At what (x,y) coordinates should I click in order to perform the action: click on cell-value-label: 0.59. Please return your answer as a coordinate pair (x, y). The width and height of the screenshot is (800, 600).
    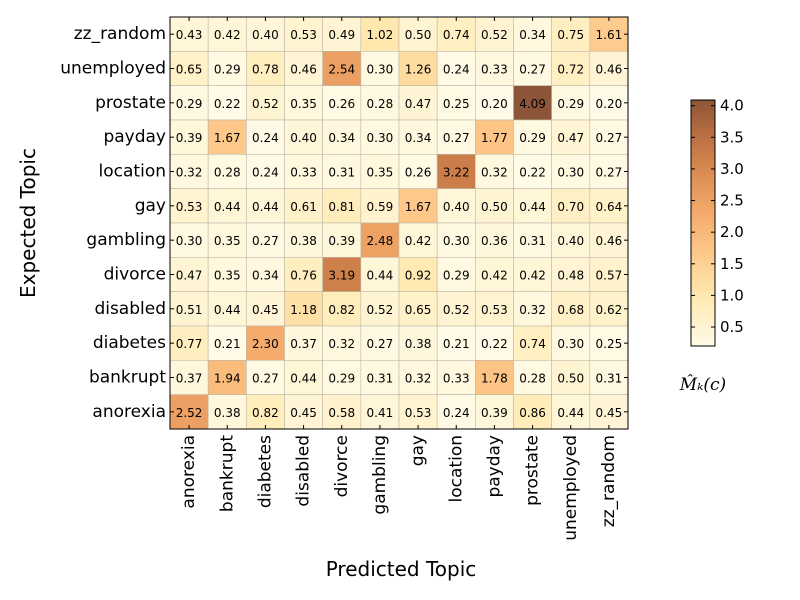
    Looking at the image, I should click on (380, 207).